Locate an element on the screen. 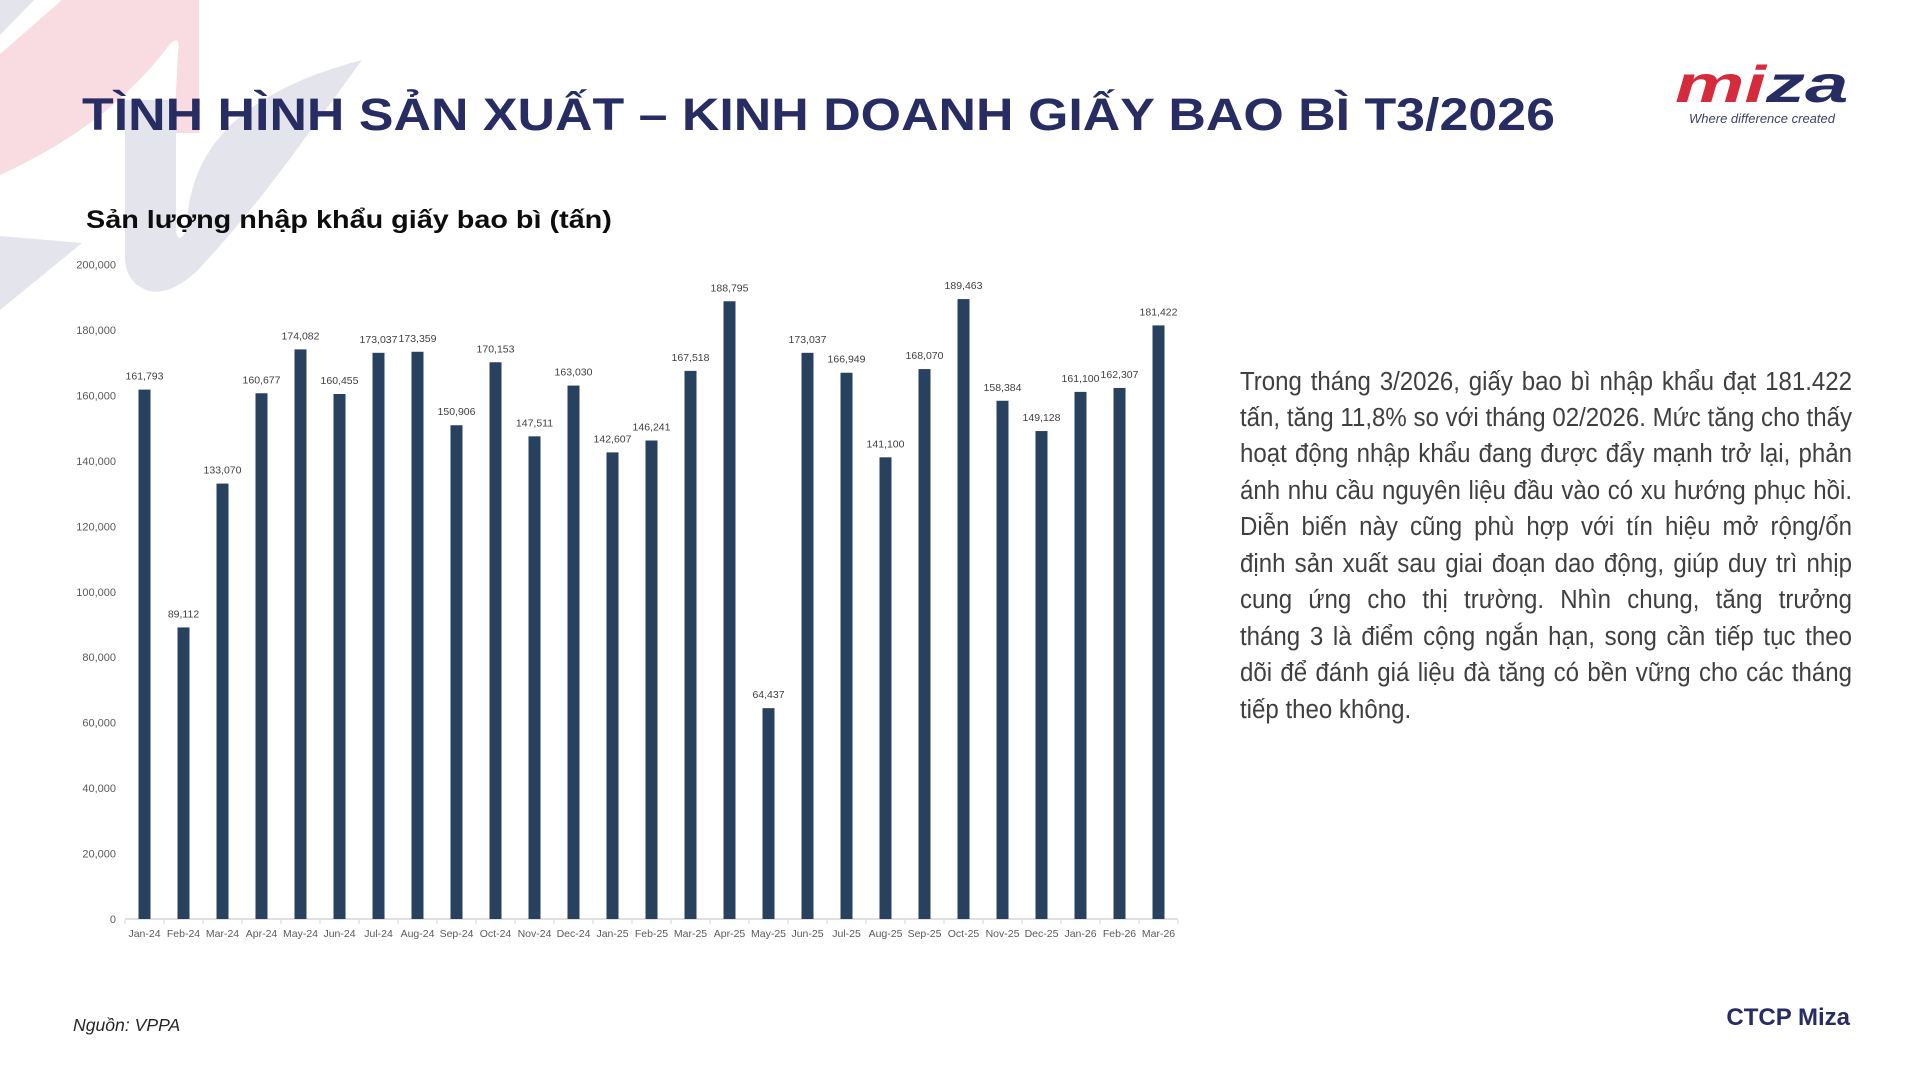 This screenshot has width=1920, height=1080. svg-text: 150,906 is located at coordinates (457, 412).